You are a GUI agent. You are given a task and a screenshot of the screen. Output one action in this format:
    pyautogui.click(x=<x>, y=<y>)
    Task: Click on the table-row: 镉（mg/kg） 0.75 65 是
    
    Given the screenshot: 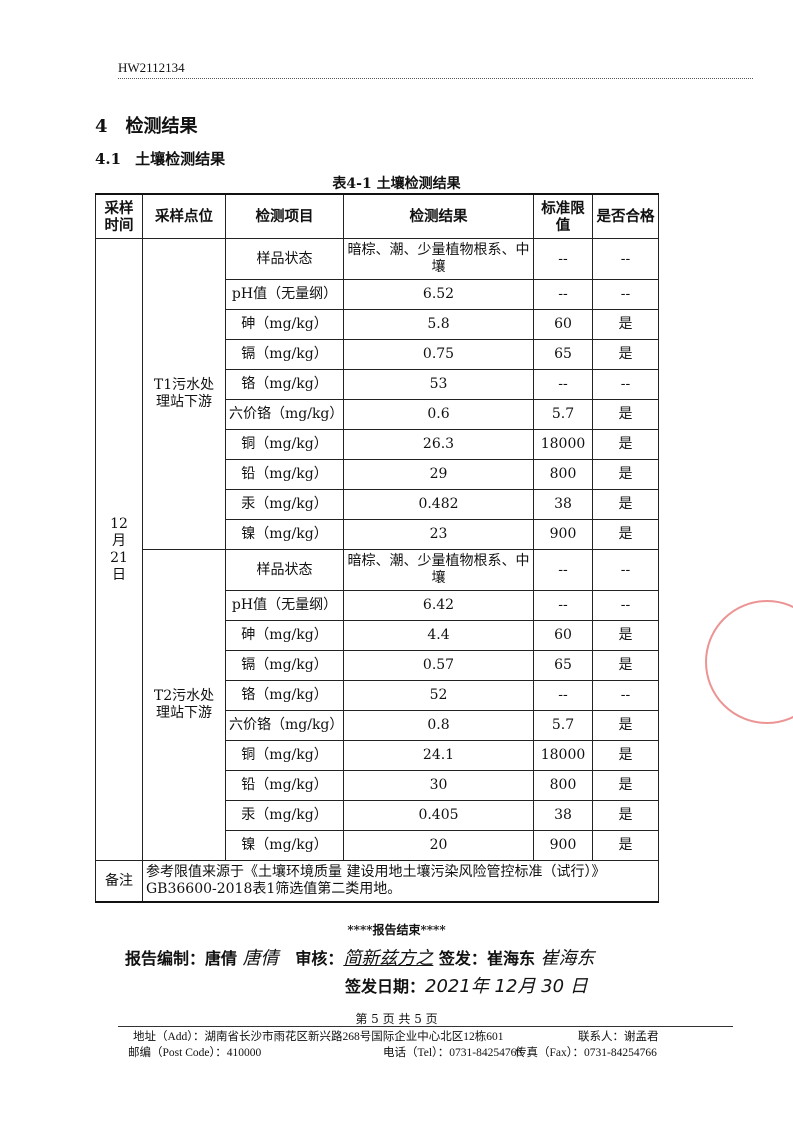 What is the action you would take?
    pyautogui.click(x=377, y=354)
    